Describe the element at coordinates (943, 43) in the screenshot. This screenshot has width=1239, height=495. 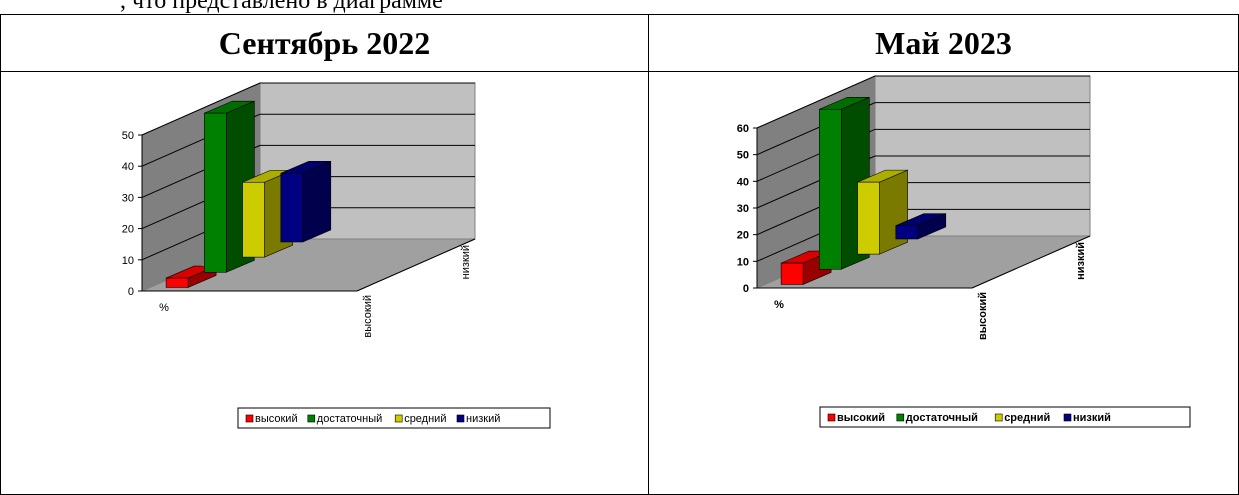
I see `header-may-2023: Май 2023` at that location.